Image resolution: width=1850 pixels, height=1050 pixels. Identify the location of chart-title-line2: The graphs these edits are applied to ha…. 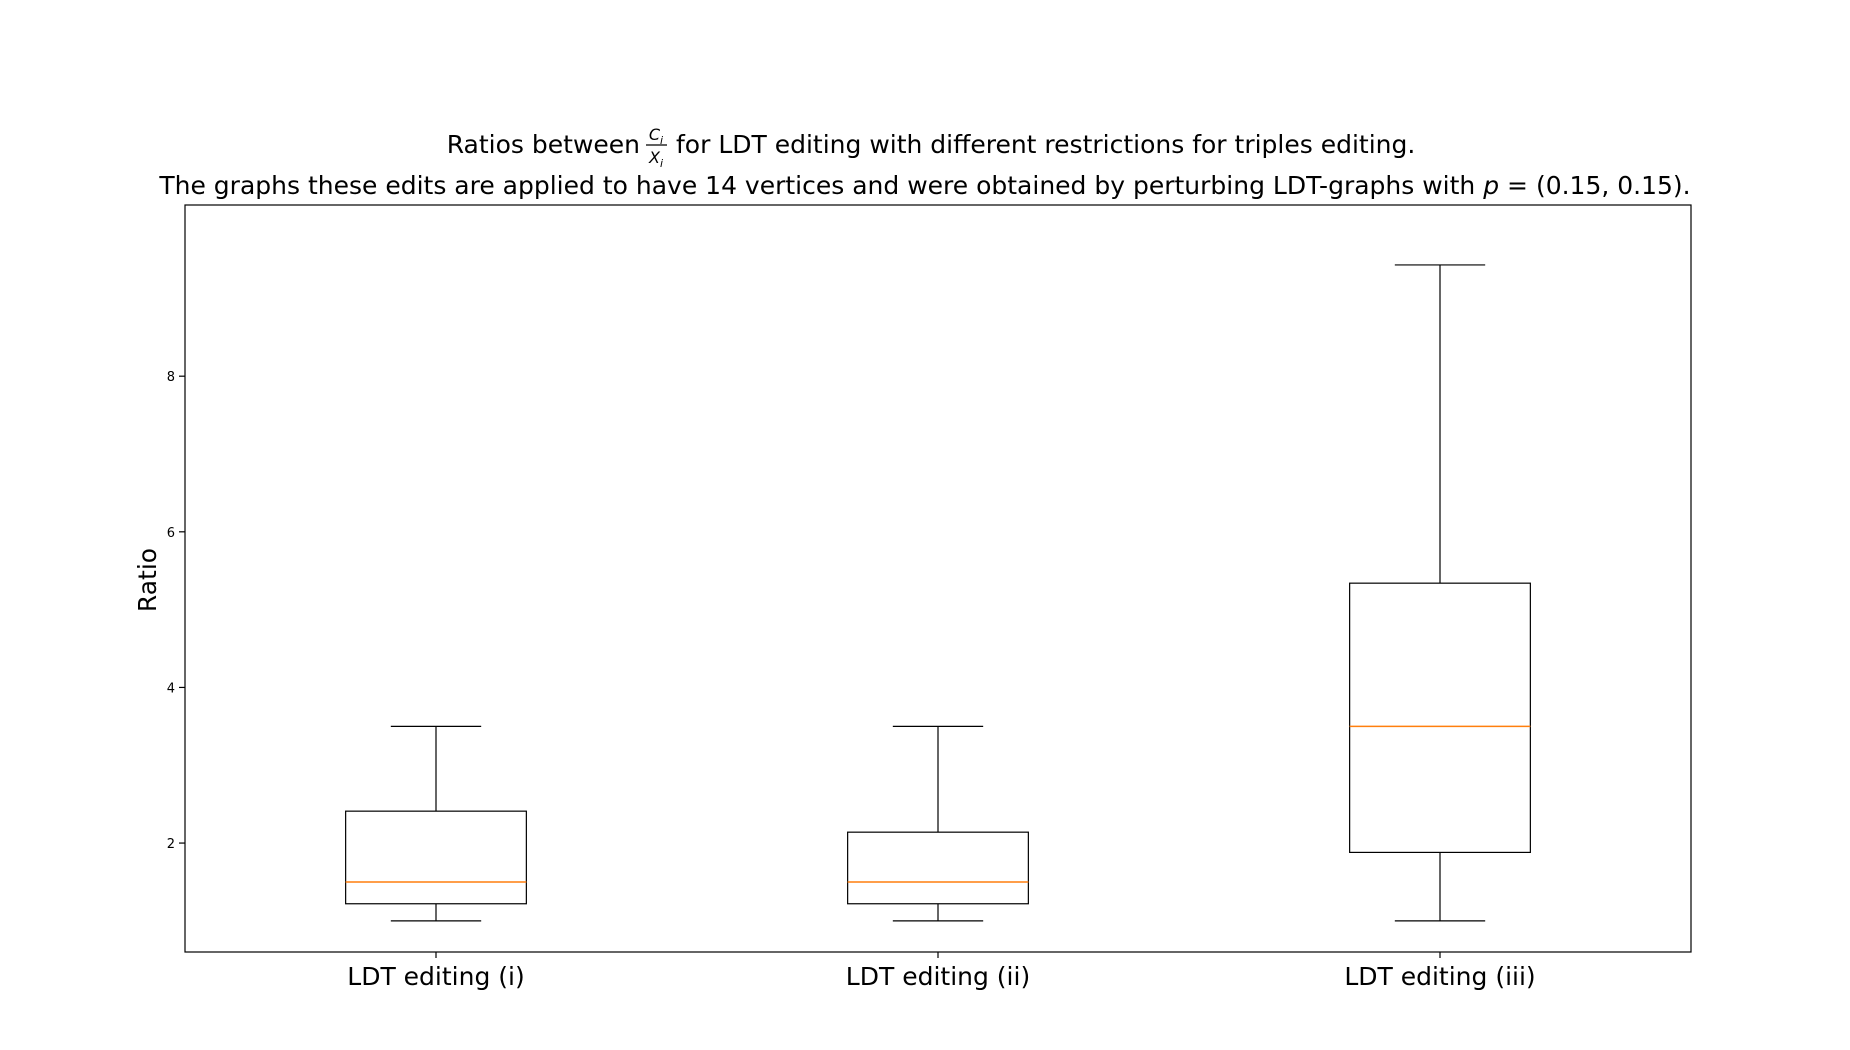
(924, 185).